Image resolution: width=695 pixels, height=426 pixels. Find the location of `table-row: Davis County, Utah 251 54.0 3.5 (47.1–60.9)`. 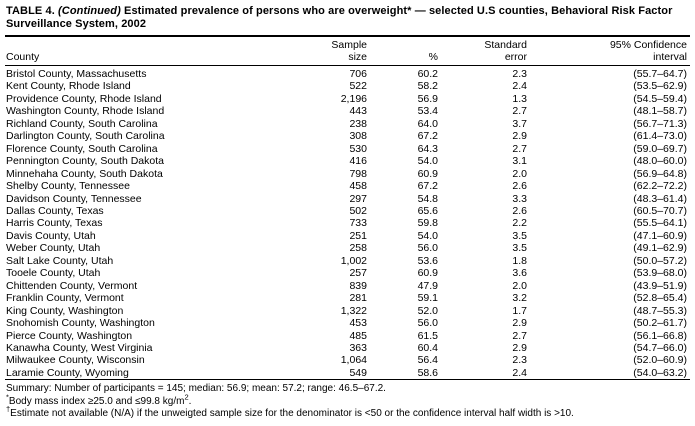

table-row: Davis County, Utah 251 54.0 3.5 (47.1–60.9) is located at coordinates (347, 236).